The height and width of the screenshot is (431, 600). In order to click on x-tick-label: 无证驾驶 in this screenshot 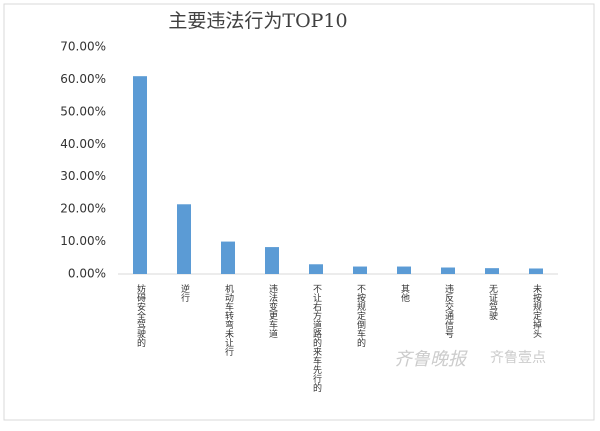, I will do `click(492, 302)`.